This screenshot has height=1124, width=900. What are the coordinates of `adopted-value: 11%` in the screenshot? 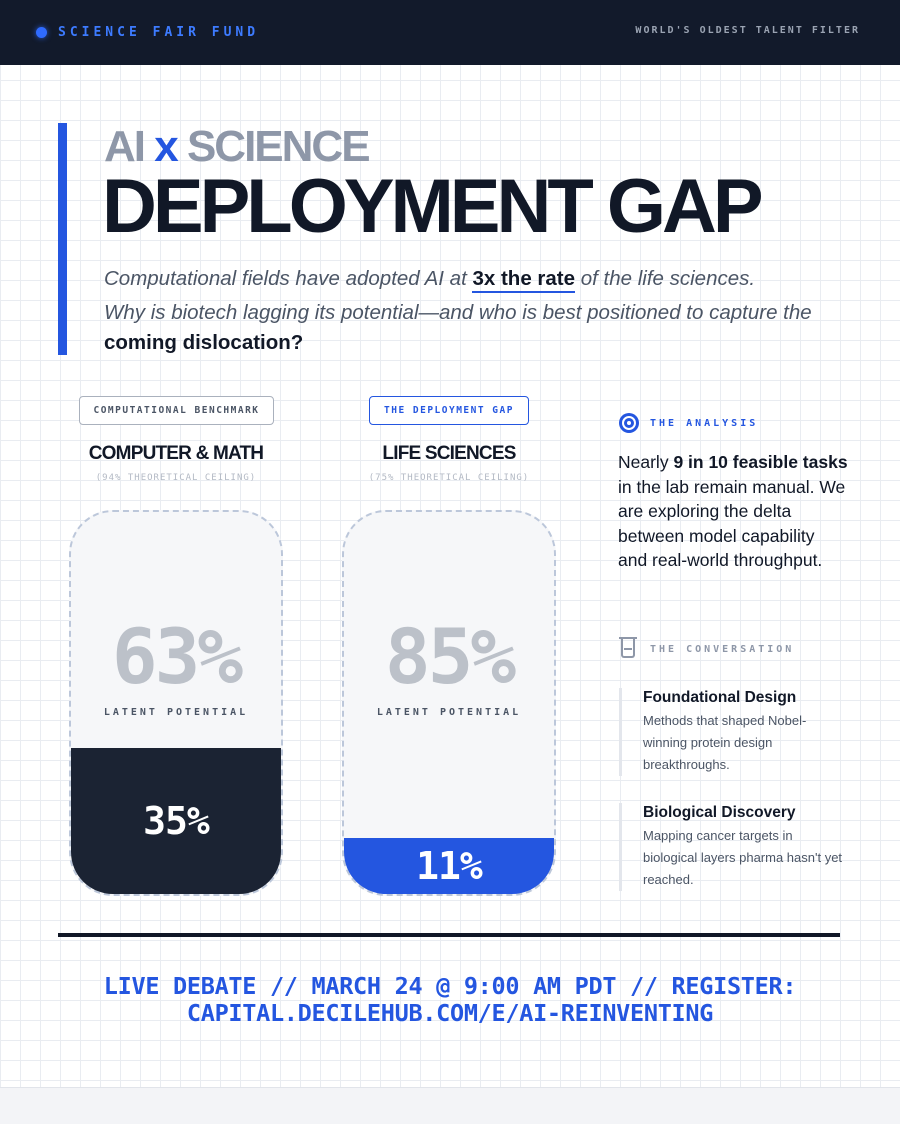 It's located at (449, 866).